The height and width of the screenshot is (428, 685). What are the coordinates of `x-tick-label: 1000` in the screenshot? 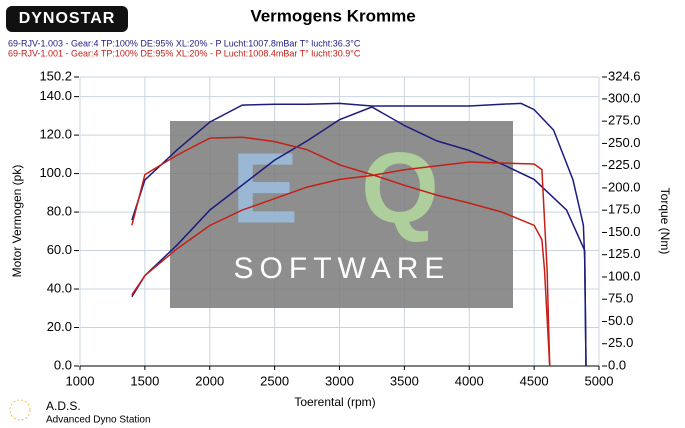 It's located at (80, 380).